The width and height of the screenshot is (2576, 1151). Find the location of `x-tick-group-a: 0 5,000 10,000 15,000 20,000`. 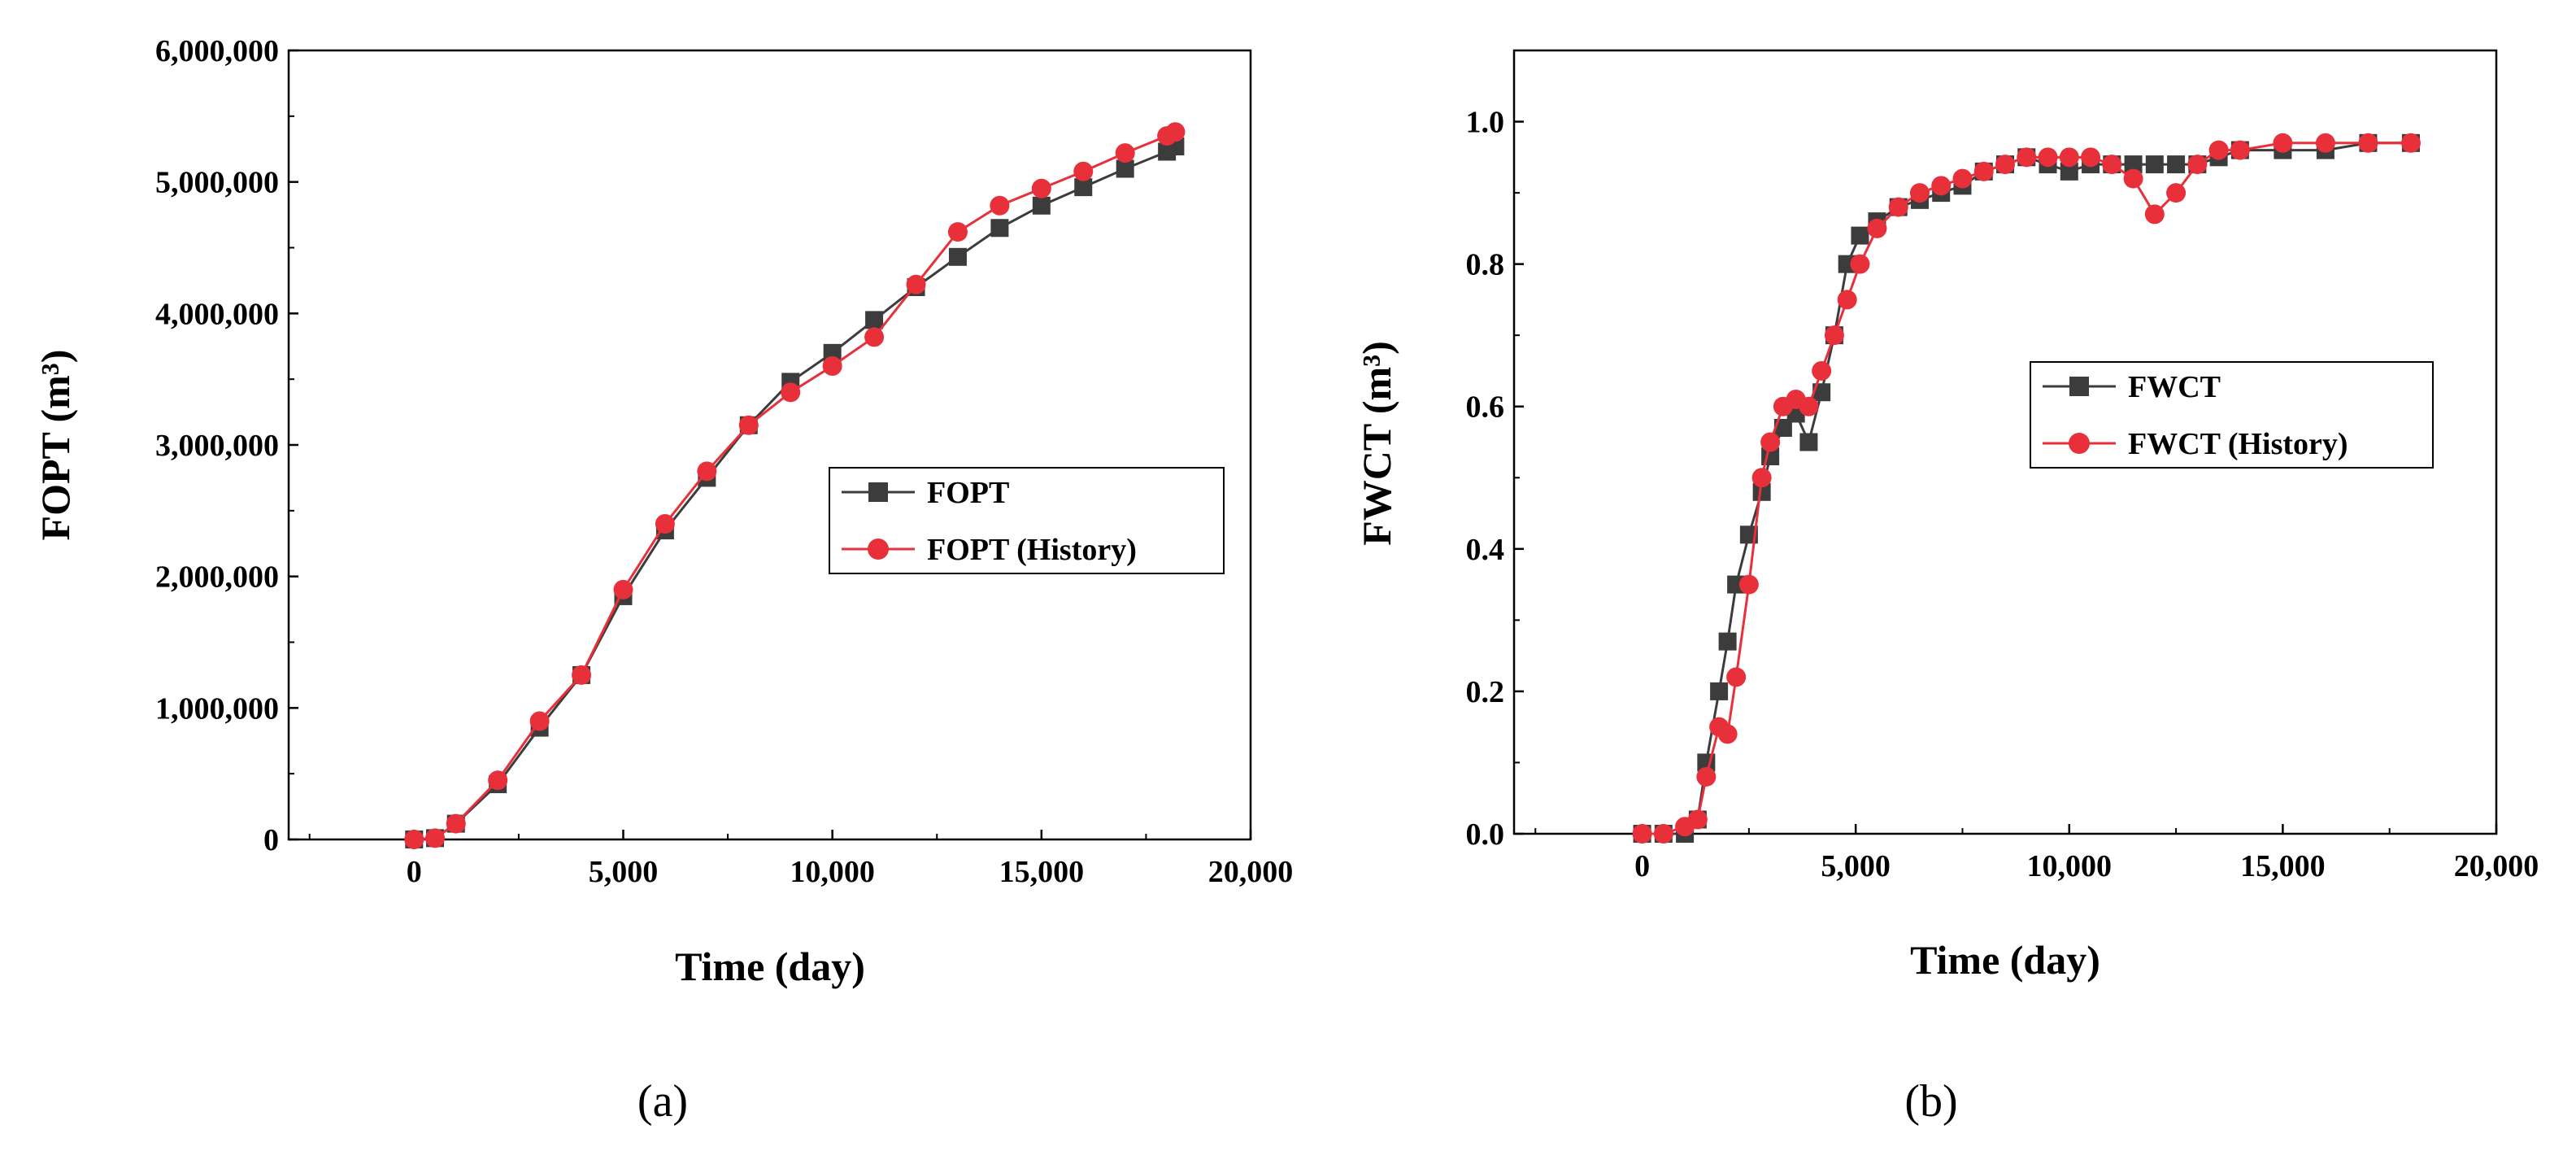

x-tick-group-a: 0 5,000 10,000 15,000 20,000 is located at coordinates (801, 859).